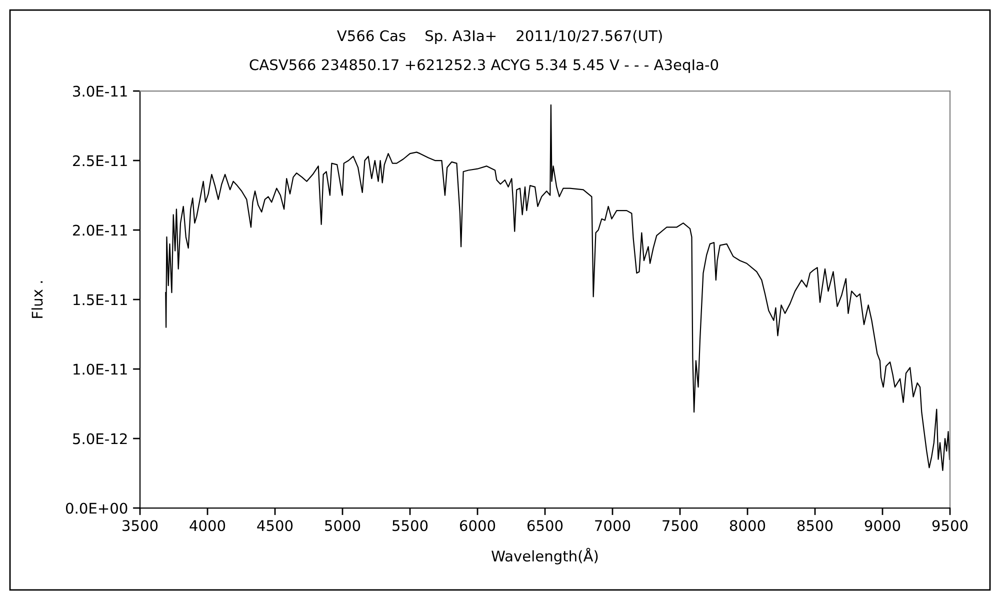 Image resolution: width=1000 pixels, height=600 pixels. I want to click on chart-subtitle: CASV566 234850.17 +621252.3 ACYG 5.34 5.45 V - - - A3eqⅠa-0, so click(484, 66).